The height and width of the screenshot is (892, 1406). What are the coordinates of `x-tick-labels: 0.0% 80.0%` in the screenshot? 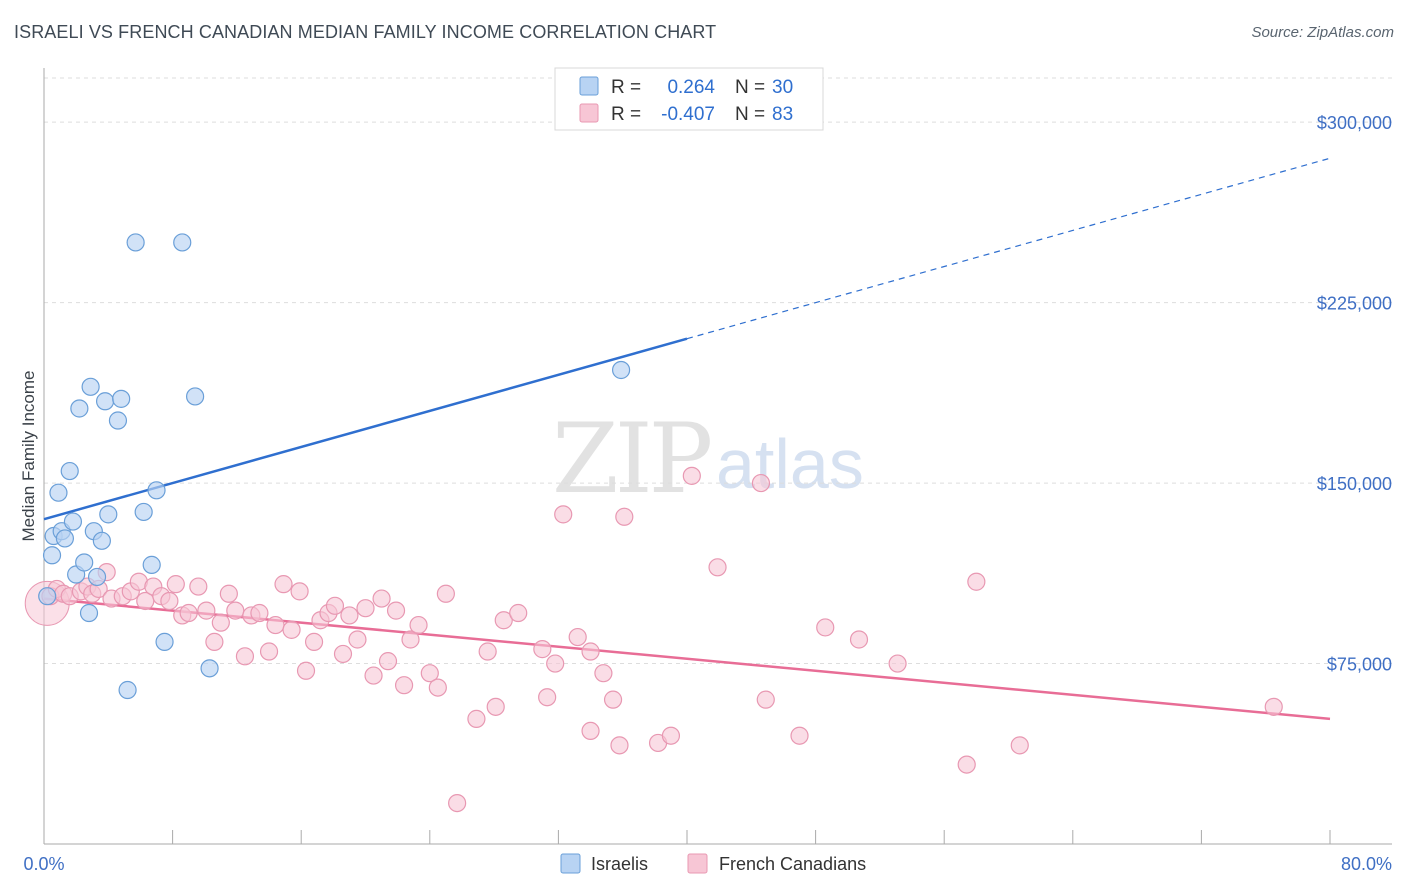 It's located at (707, 864).